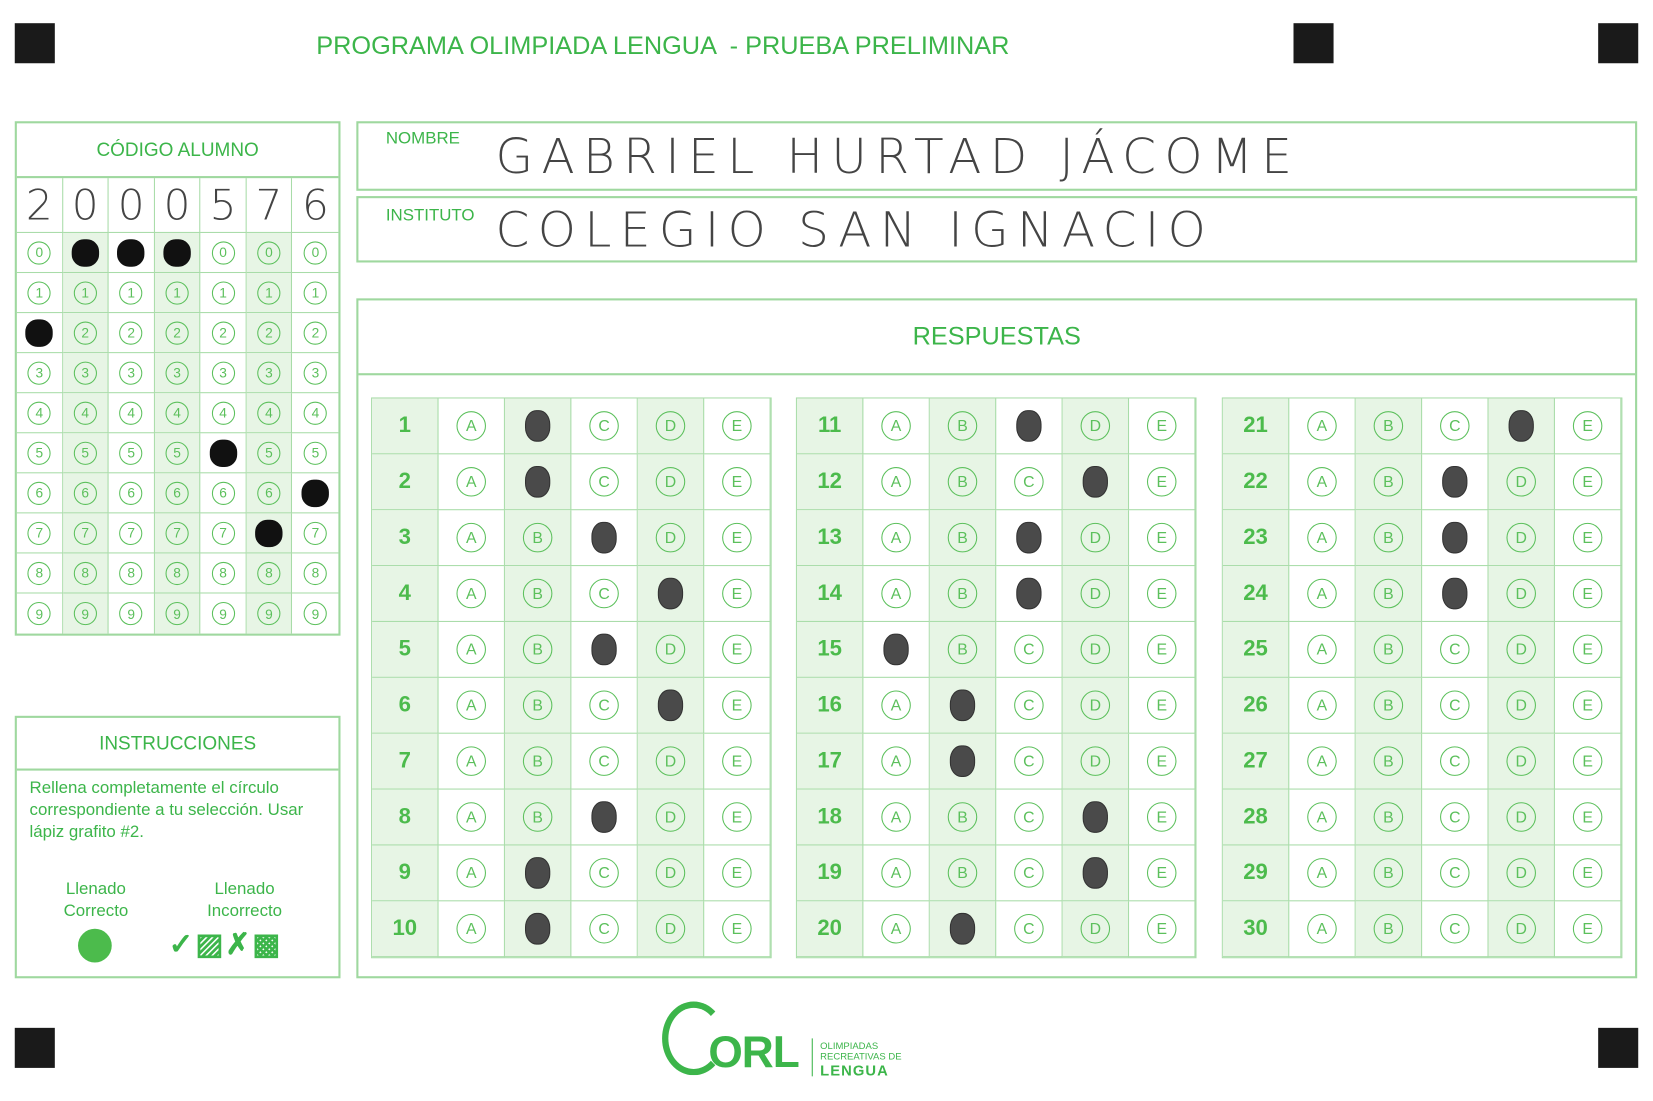 The width and height of the screenshot is (1653, 1101). What do you see at coordinates (1388, 817) in the screenshot?
I see `answer-bubble-28-b: B` at bounding box center [1388, 817].